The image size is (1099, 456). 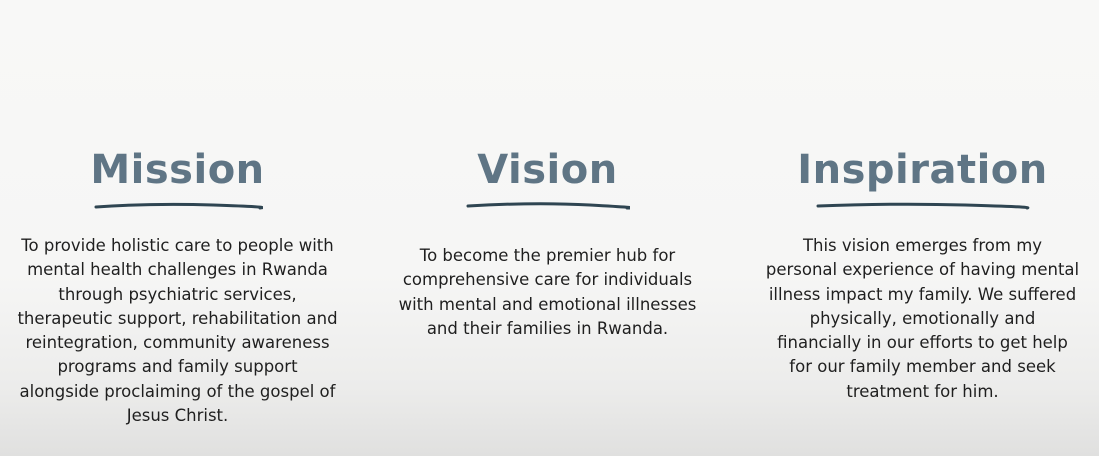 What do you see at coordinates (177, 416) in the screenshot?
I see `mission-line: Jesus Christ.` at bounding box center [177, 416].